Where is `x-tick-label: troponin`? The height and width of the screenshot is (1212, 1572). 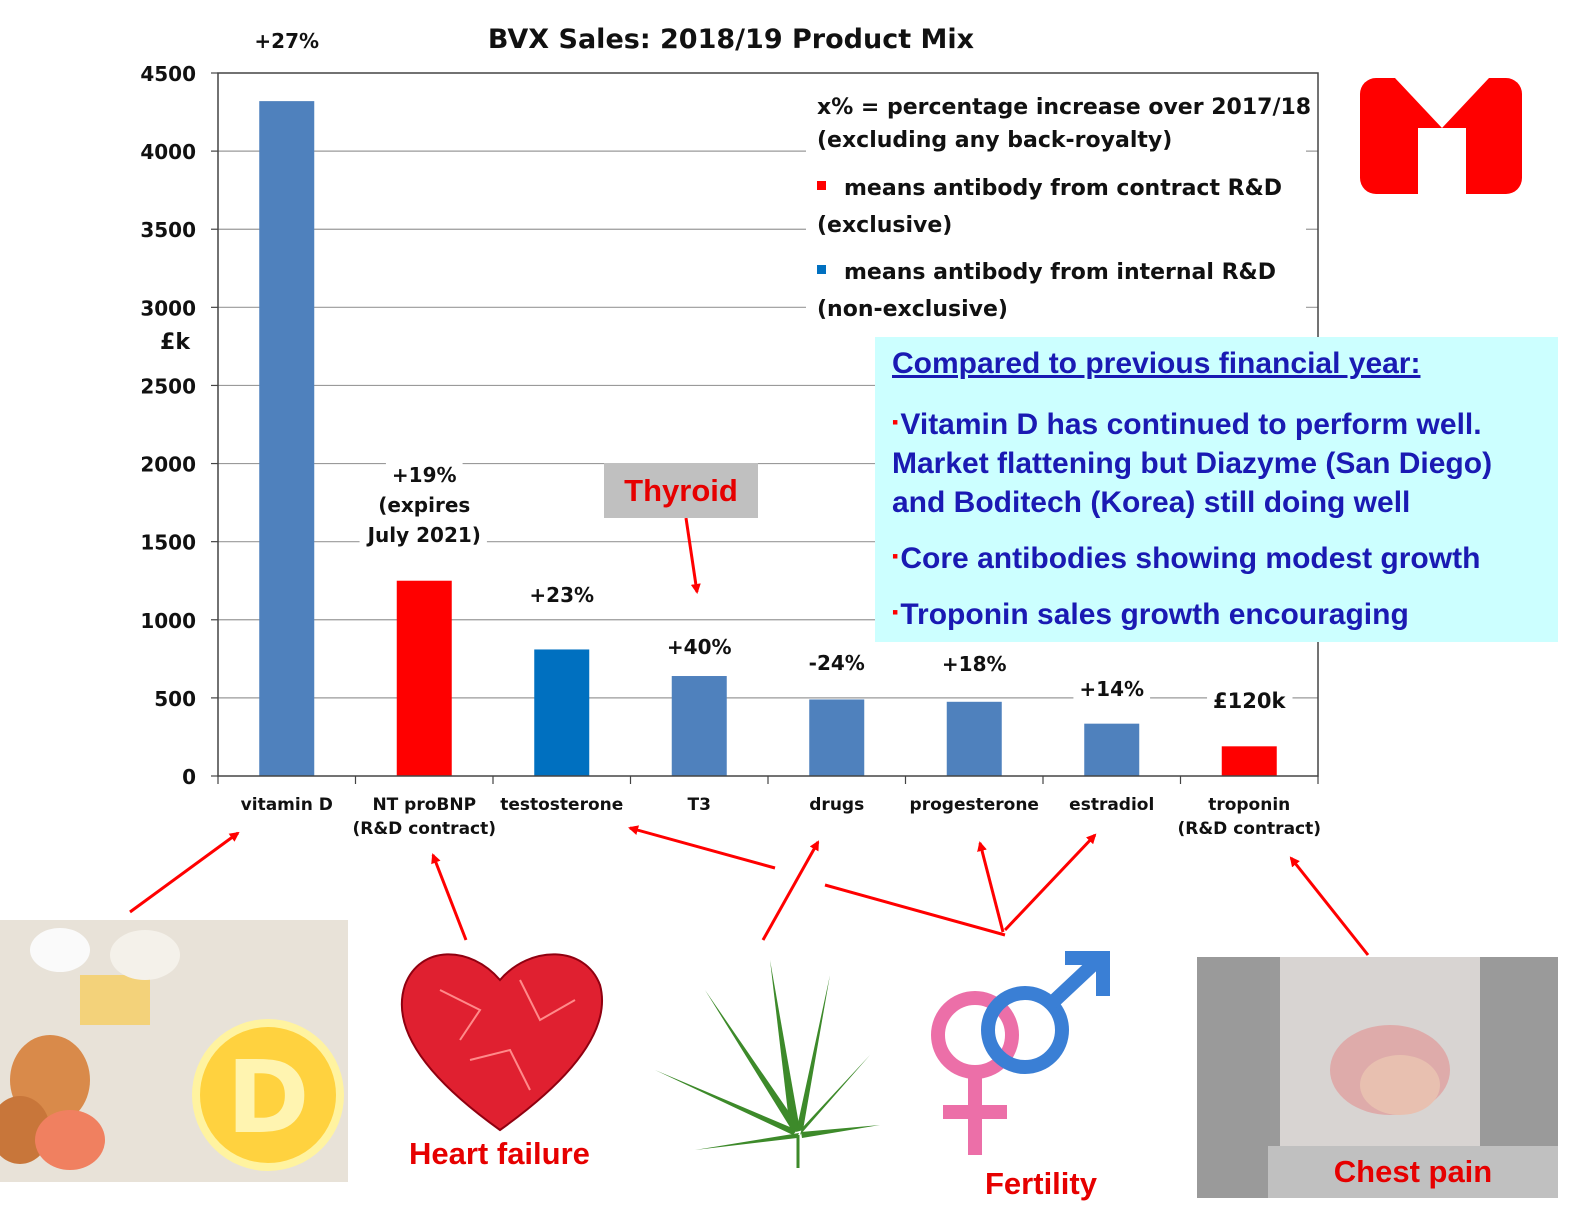 x-tick-label: troponin is located at coordinates (1249, 805).